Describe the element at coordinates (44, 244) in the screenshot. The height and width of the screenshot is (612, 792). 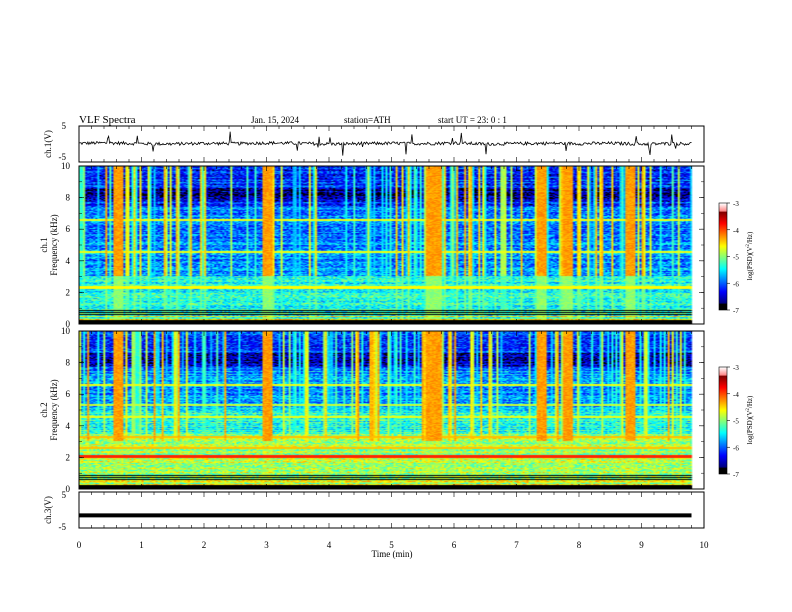
I see `ch1-spectrogram-ylabel-channel: ch.1` at that location.